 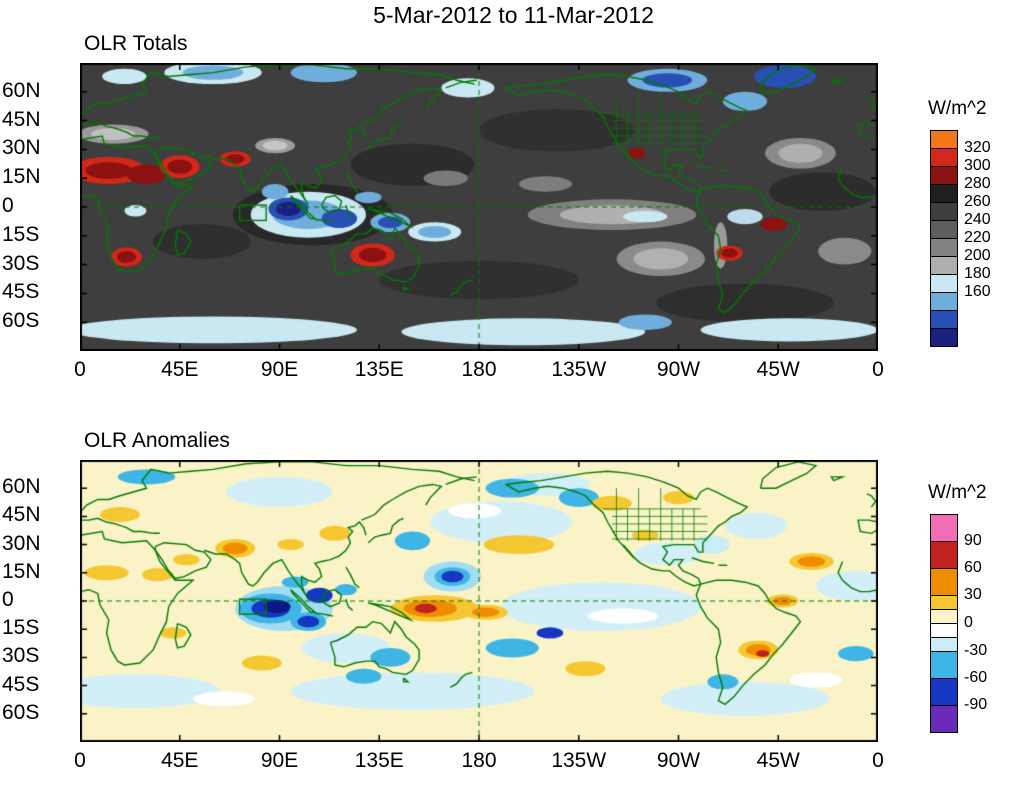 I want to click on colorbar-tick-label: -90, so click(x=976, y=704).